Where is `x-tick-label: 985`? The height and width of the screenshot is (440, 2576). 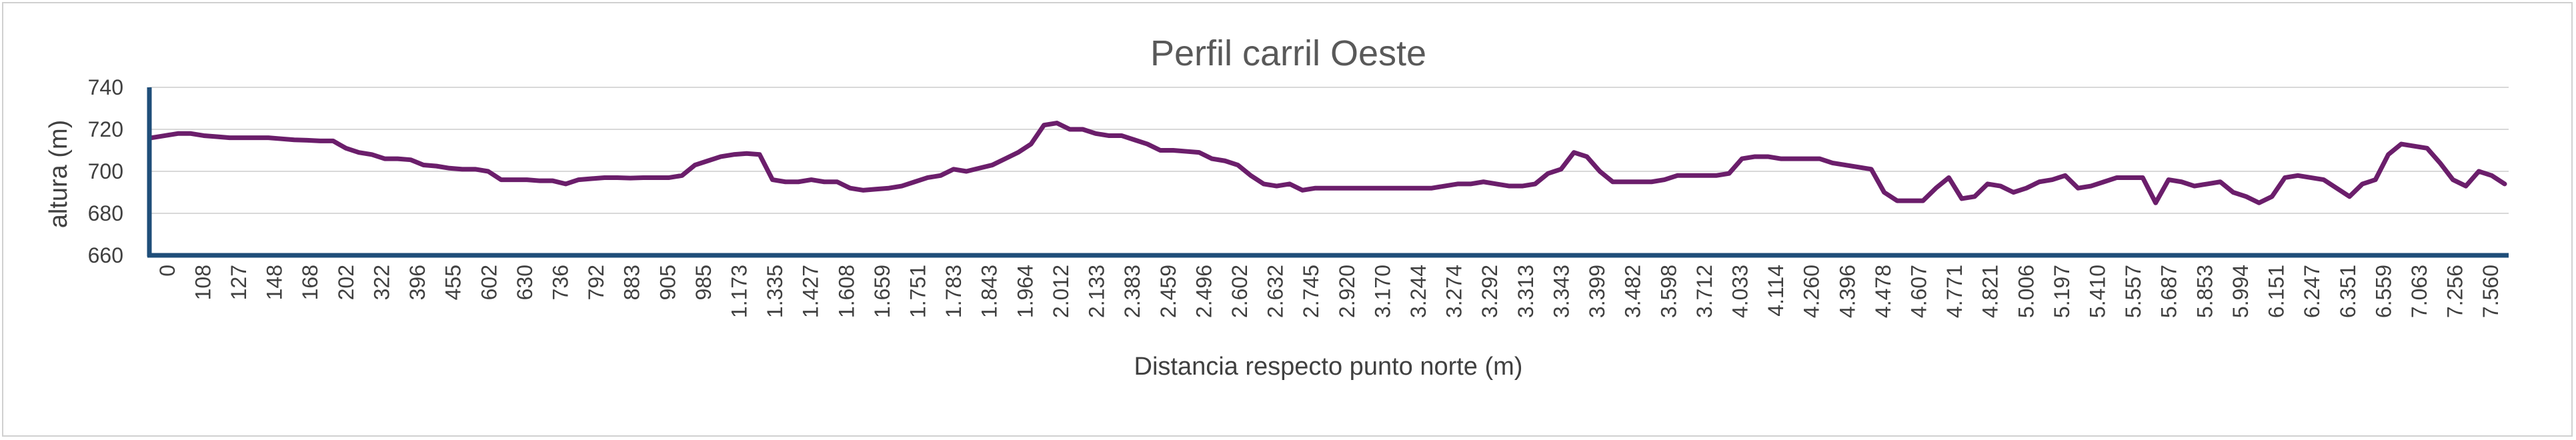 x-tick-label: 985 is located at coordinates (704, 282).